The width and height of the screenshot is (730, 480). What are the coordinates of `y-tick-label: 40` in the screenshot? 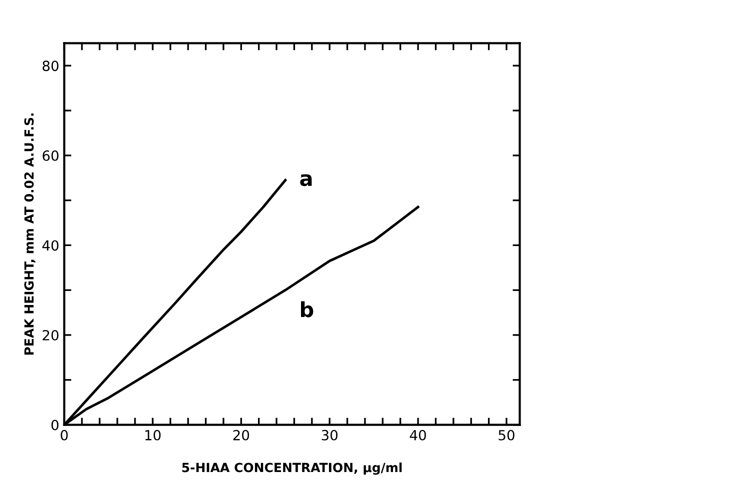 It's located at (50, 245).